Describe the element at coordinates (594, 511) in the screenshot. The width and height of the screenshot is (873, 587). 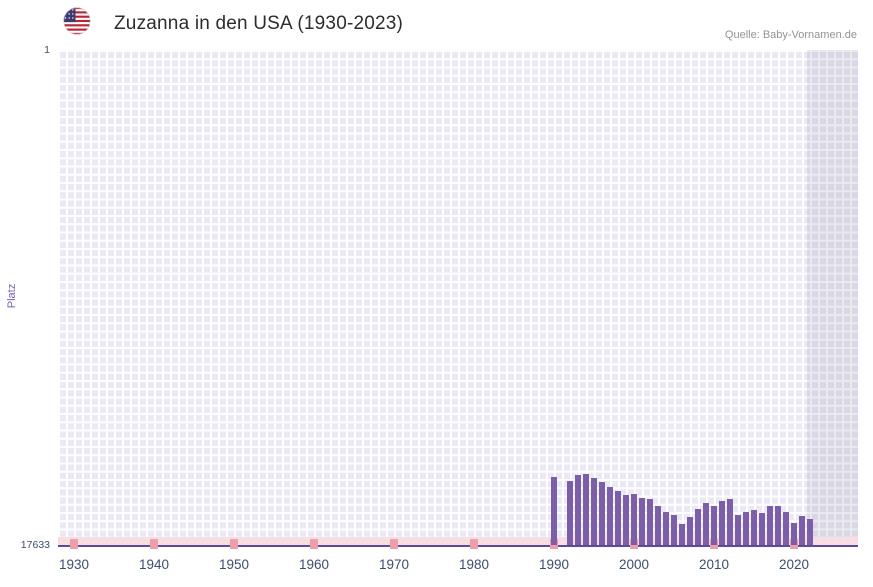
I see `bar-1995` at that location.